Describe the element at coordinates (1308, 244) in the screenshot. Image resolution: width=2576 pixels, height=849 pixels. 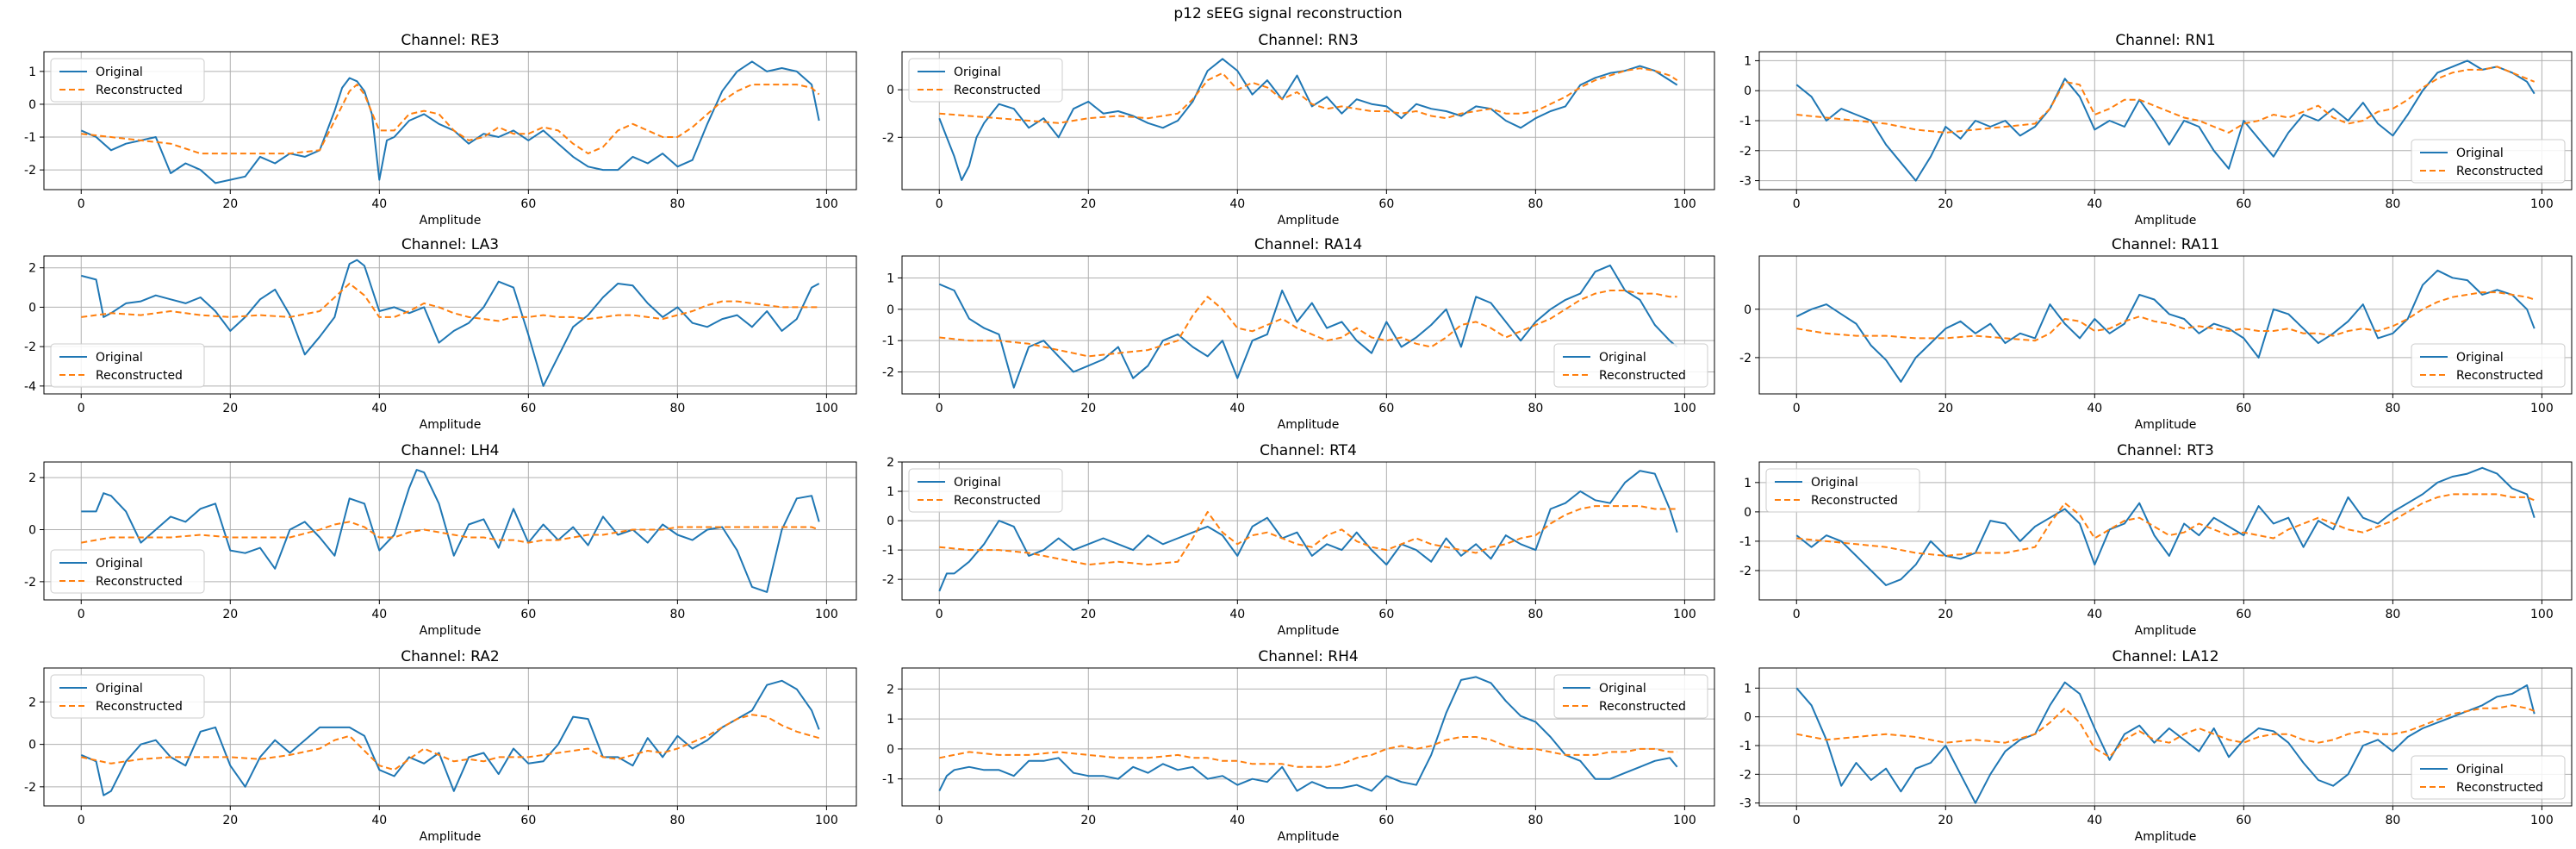
I see `subplot-title: Channel: RA14` at that location.